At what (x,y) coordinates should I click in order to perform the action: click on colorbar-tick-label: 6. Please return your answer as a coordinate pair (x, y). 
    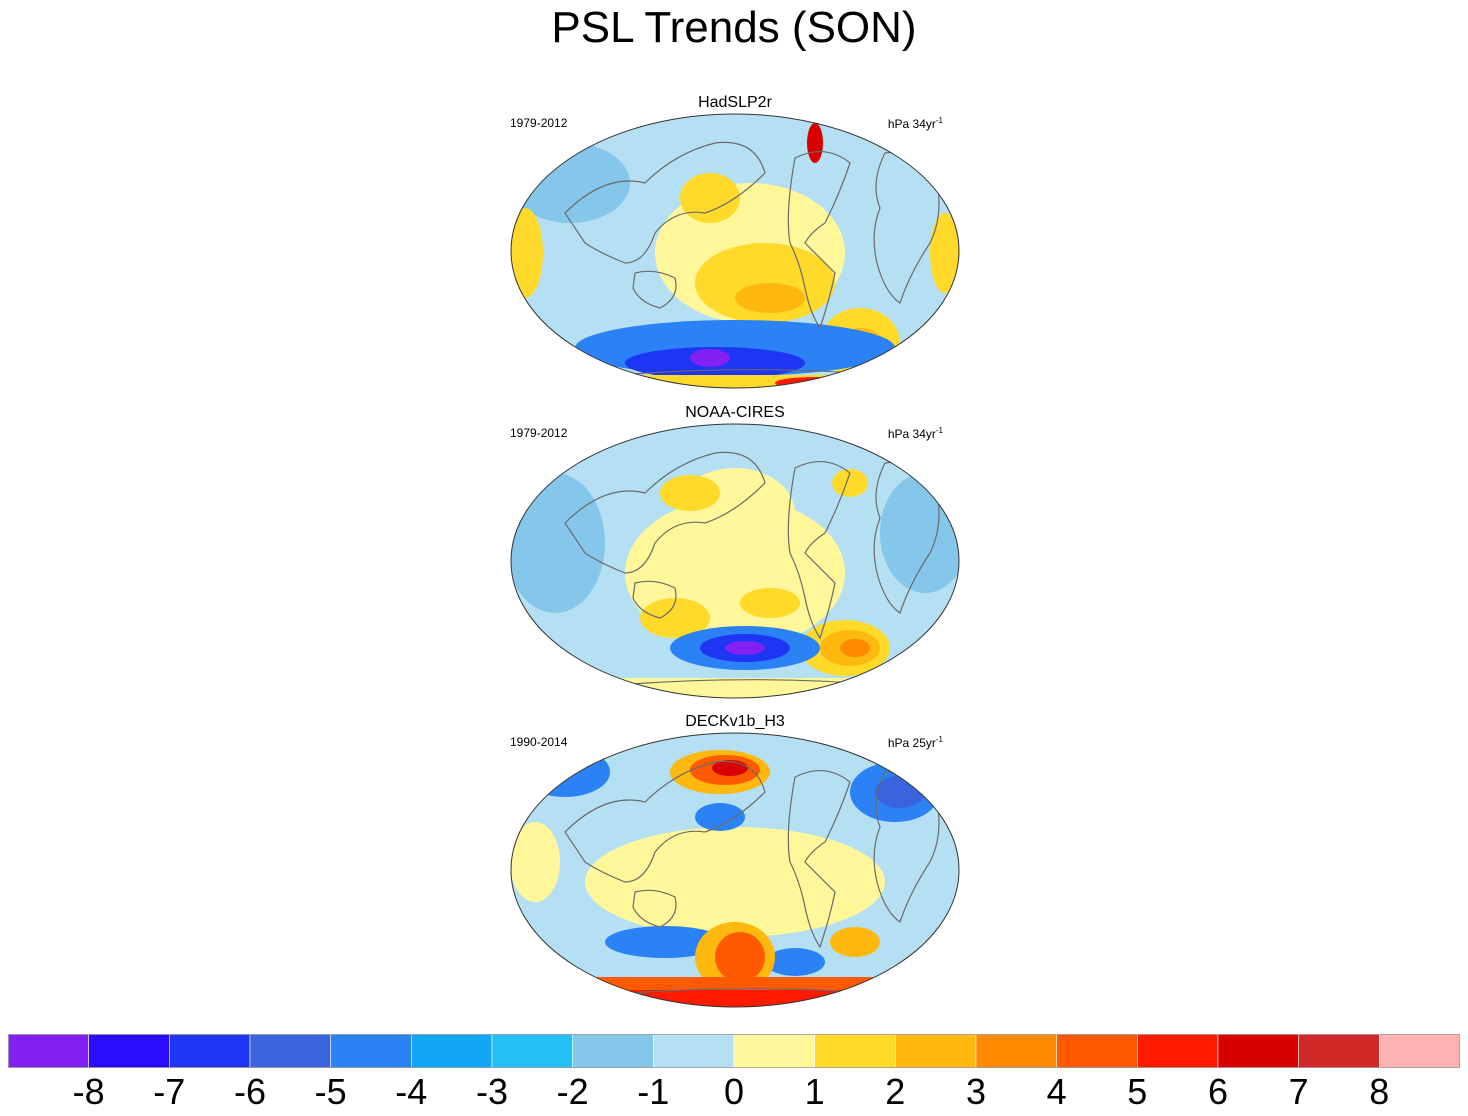
    Looking at the image, I should click on (1218, 1091).